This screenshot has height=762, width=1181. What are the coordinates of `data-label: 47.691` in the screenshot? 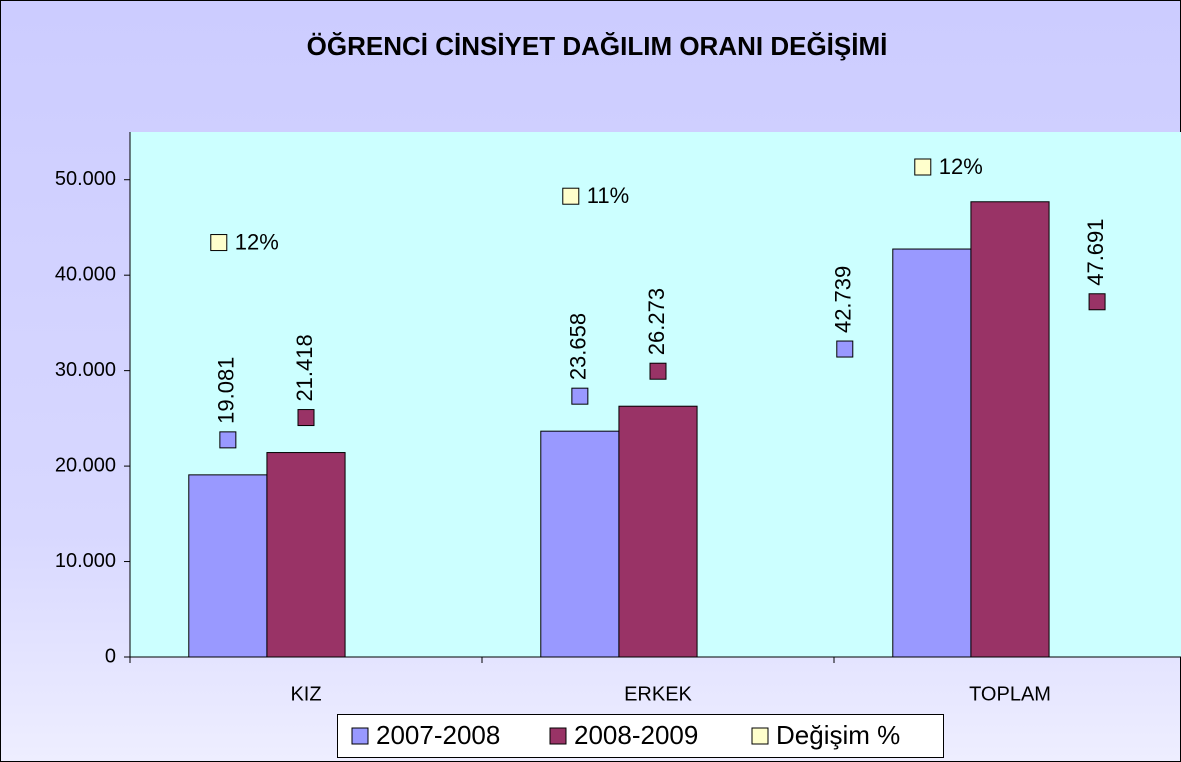 It's located at (1095, 251).